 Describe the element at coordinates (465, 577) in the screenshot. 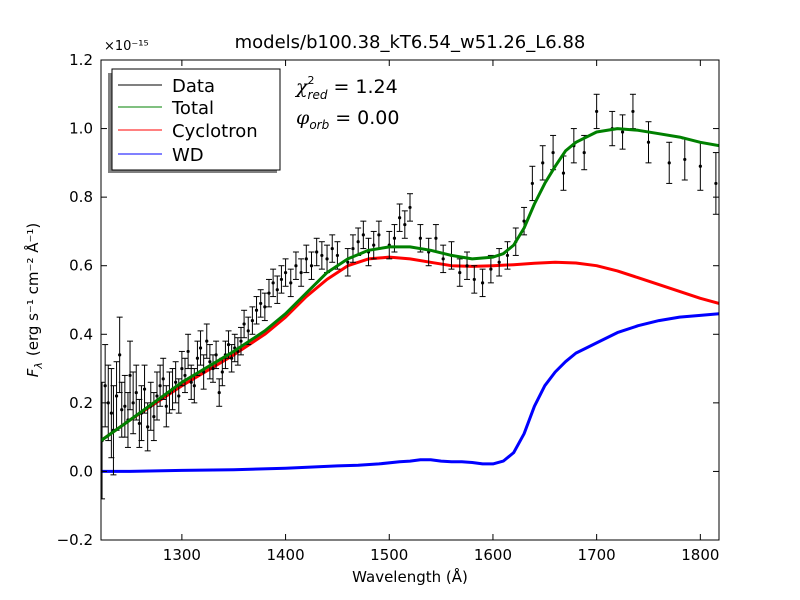

I see `x-axis-label-close: )` at that location.